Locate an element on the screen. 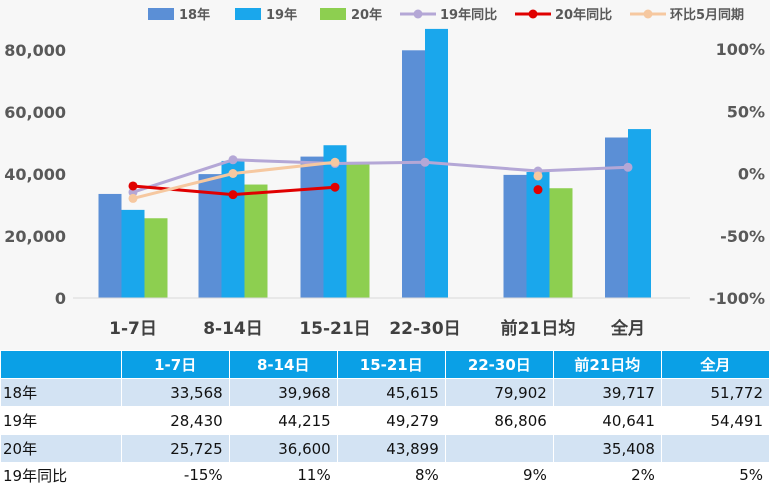  table-cell: 36,600 is located at coordinates (283, 448).